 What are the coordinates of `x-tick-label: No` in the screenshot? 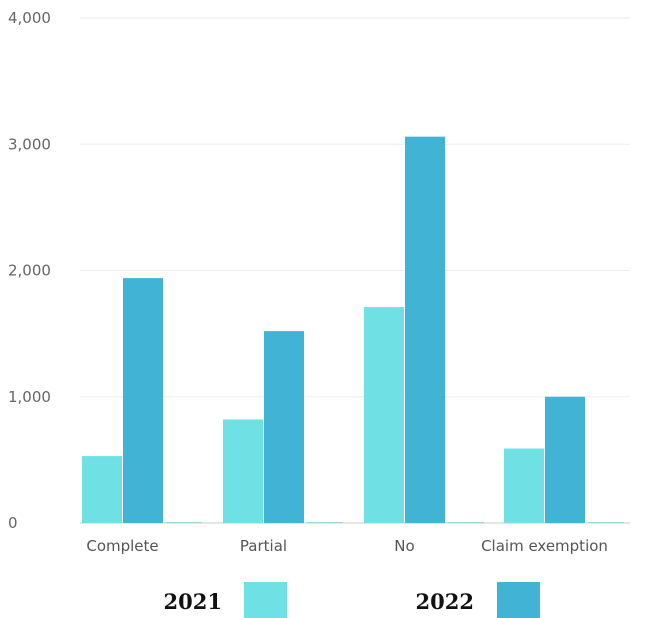 It's located at (404, 546).